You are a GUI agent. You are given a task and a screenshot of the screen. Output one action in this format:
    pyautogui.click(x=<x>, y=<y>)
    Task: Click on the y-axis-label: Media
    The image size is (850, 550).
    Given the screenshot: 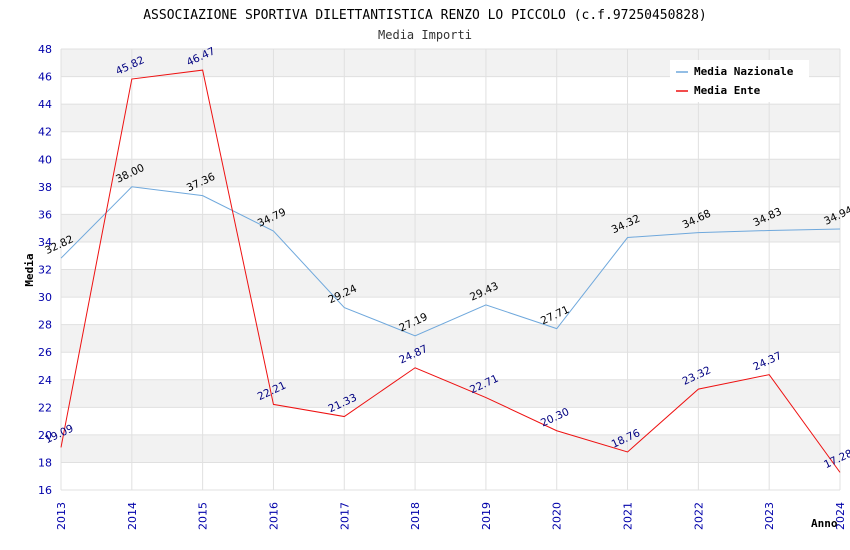 What is the action you would take?
    pyautogui.click(x=29, y=269)
    